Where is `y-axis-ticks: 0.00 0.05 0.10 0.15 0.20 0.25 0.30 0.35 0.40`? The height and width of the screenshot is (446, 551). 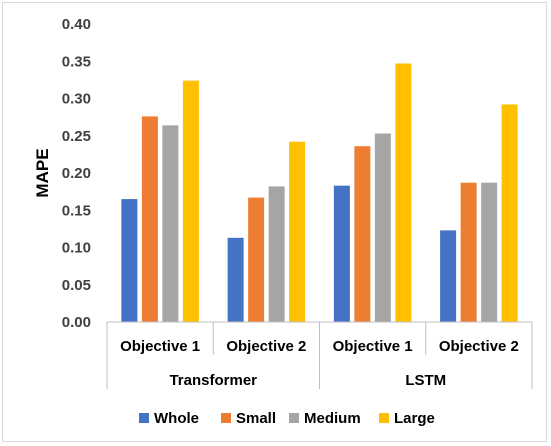 y-axis-ticks: 0.00 0.05 0.10 0.15 0.20 0.25 0.30 0.35 0.40 is located at coordinates (76, 173).